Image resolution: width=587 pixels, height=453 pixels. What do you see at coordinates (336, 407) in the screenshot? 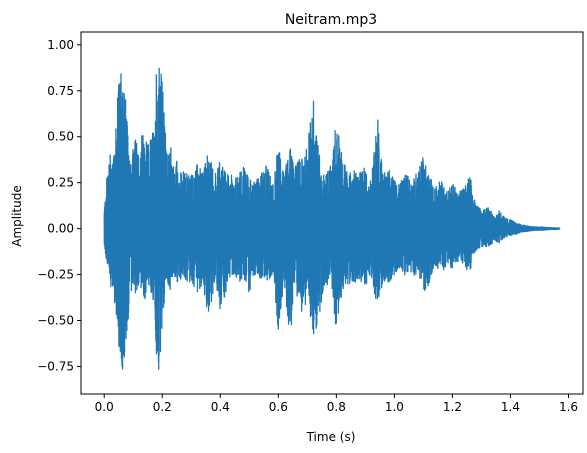
I see `x-tick-label: 0.8` at bounding box center [336, 407].